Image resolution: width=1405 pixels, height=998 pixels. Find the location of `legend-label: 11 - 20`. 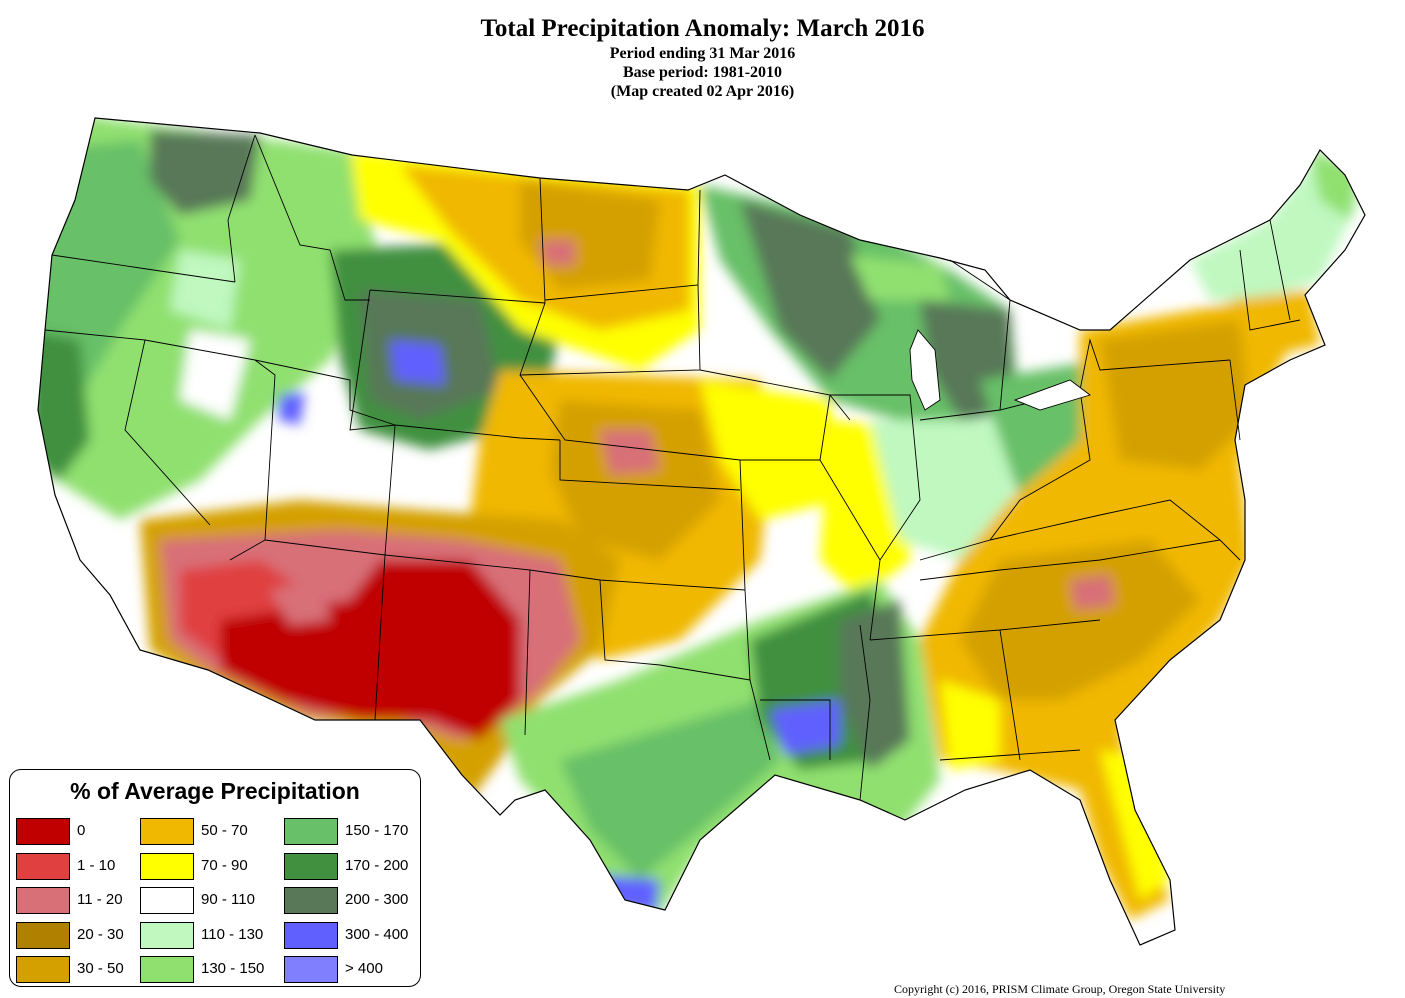

legend-label: 11 - 20 is located at coordinates (100, 899).